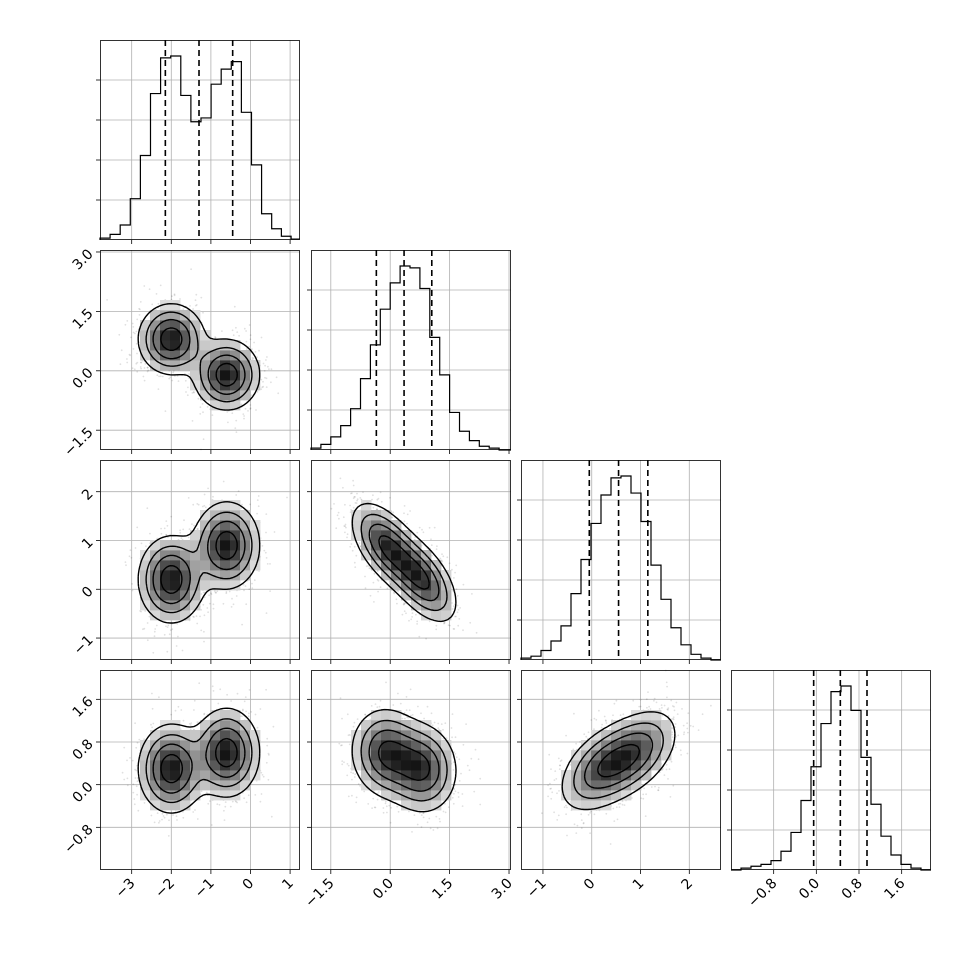 The height and width of the screenshot is (974, 970). What do you see at coordinates (829, 770) in the screenshot?
I see `panel-hist-d3` at bounding box center [829, 770].